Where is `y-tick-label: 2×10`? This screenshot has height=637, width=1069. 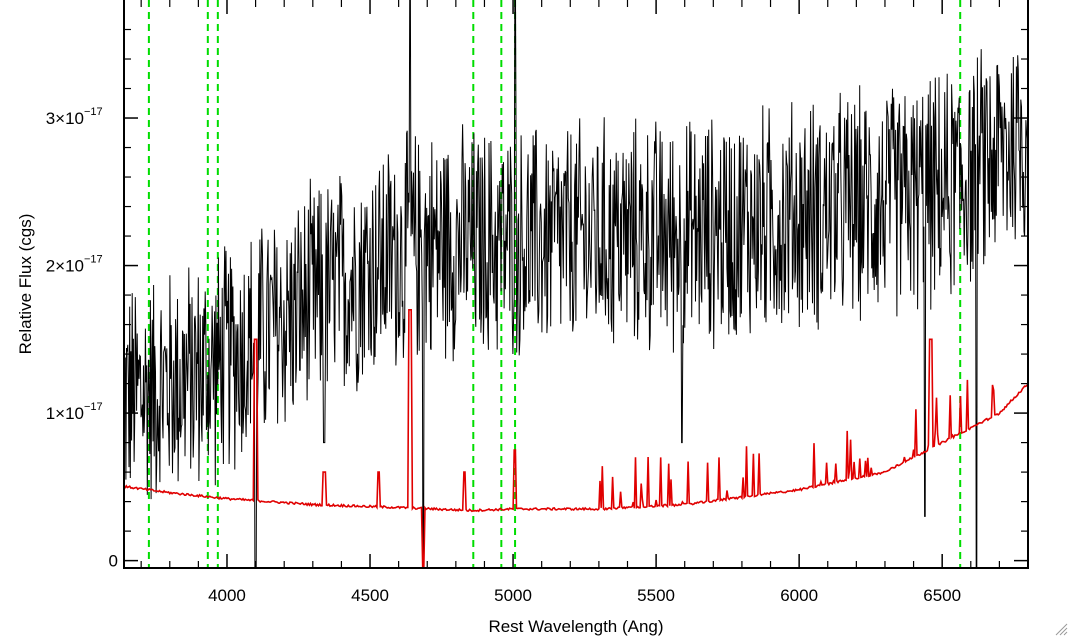 y-tick-label: 2×10 is located at coordinates (65, 266).